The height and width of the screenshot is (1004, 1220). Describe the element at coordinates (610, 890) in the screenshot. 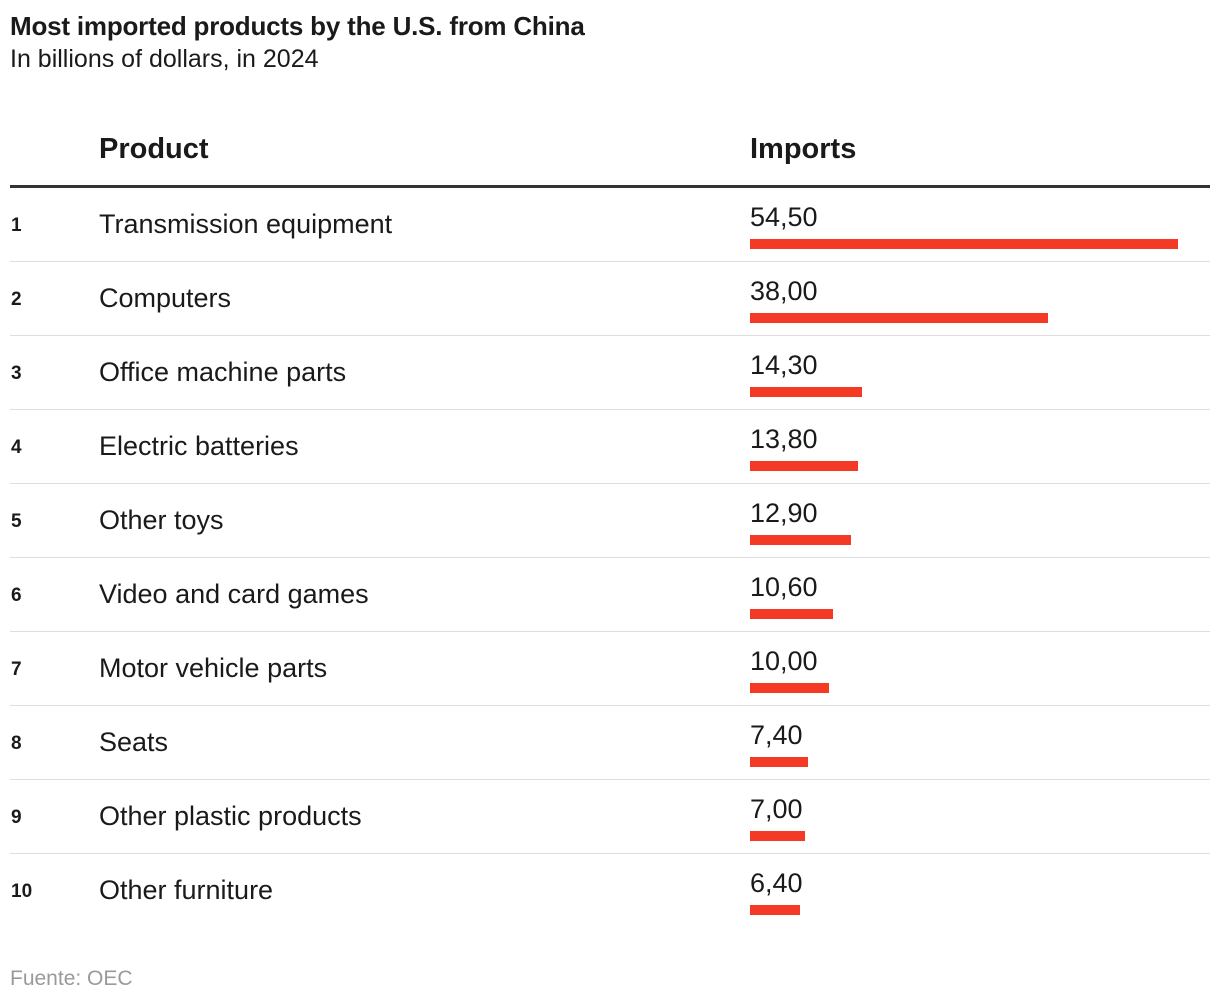

I see `table-row: 10 Other furniture 6,40` at that location.